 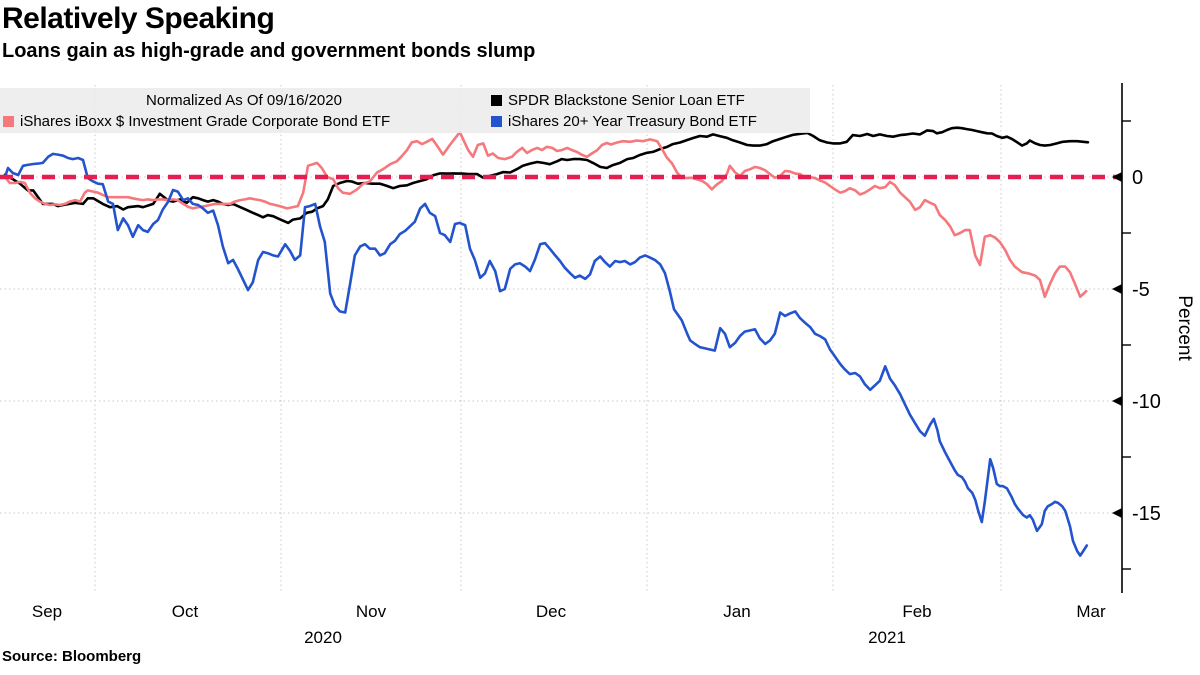 What do you see at coordinates (244, 100) in the screenshot?
I see `legend-note: Normalized As Of 09/16/2020` at bounding box center [244, 100].